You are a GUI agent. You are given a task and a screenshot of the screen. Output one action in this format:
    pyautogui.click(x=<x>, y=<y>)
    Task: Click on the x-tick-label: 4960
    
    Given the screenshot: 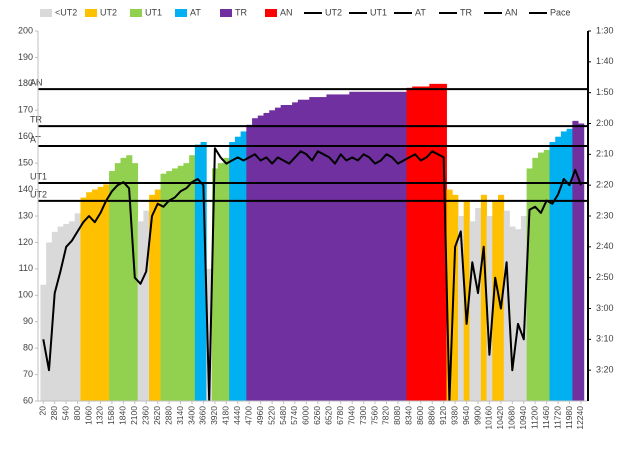 What is the action you would take?
    pyautogui.click(x=260, y=415)
    